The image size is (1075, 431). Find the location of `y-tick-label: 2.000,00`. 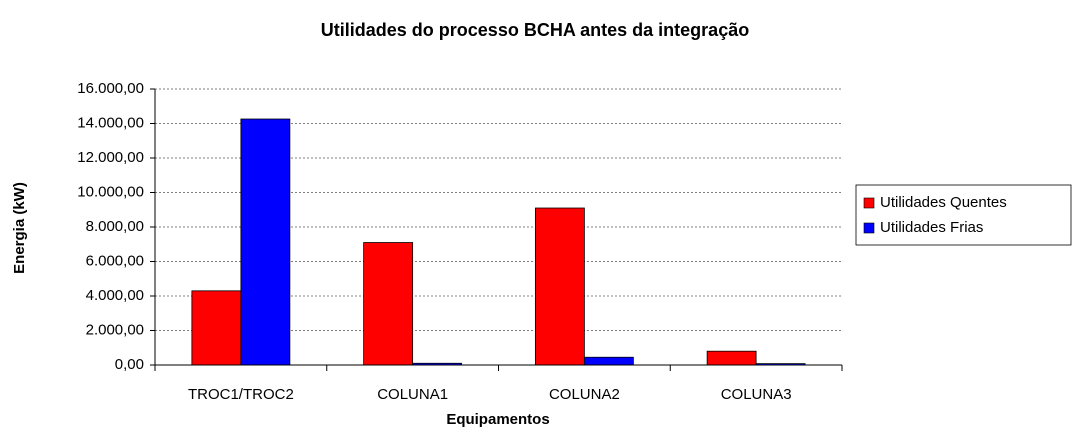

y-tick-label: 2.000,00 is located at coordinates (115, 329).